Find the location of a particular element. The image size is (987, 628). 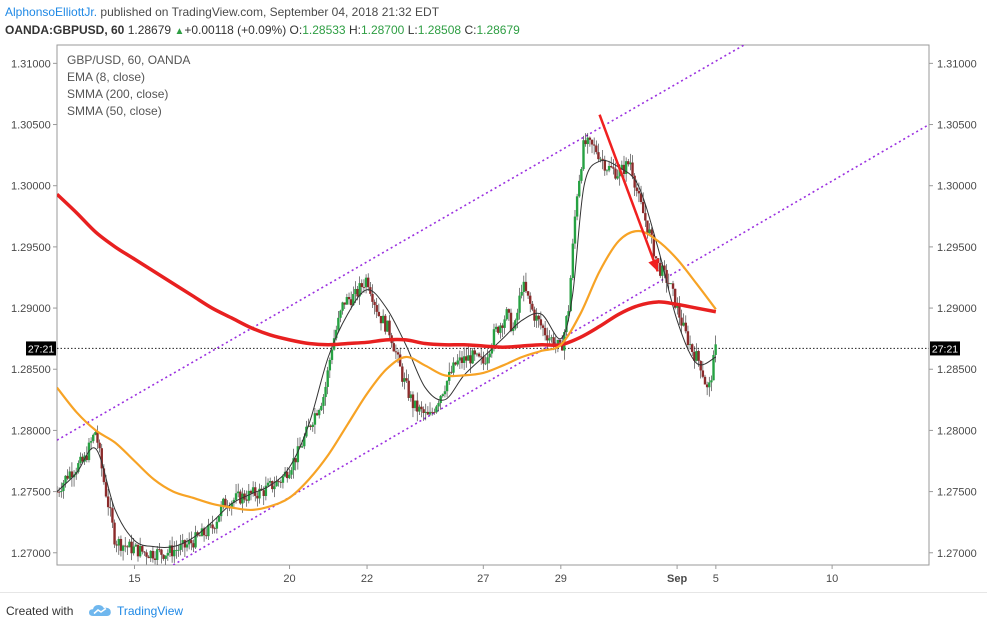

last-price: 1.28679 is located at coordinates (149, 30).